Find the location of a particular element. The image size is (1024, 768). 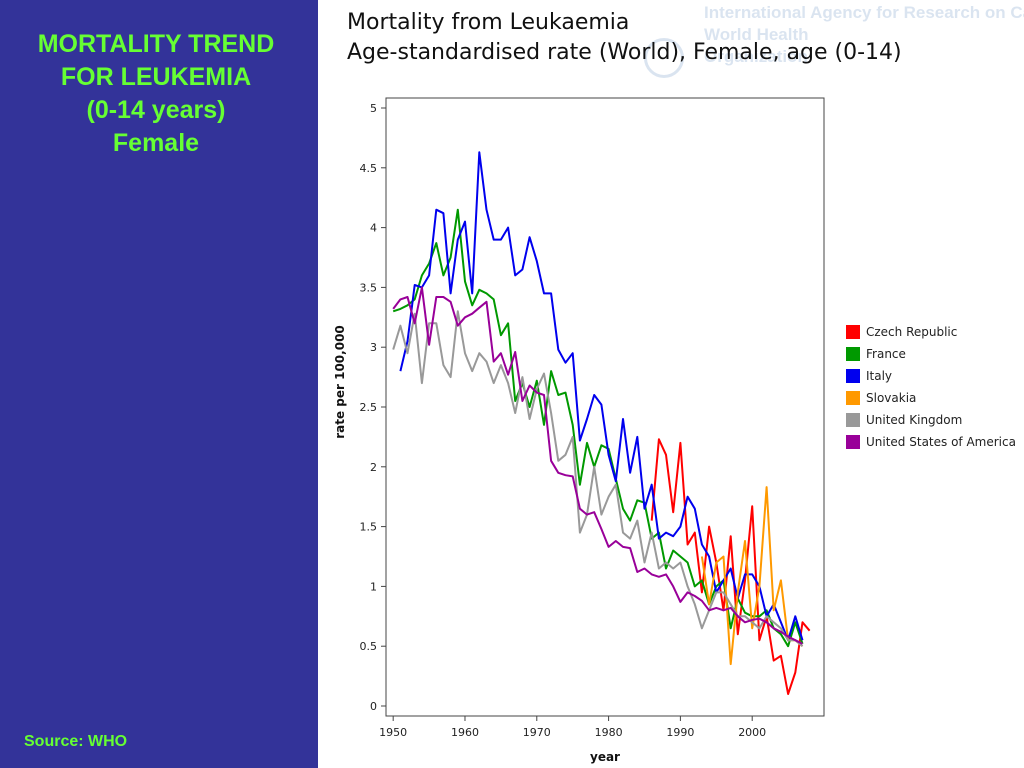

y-tick-label: 5 is located at coordinates (373, 108).